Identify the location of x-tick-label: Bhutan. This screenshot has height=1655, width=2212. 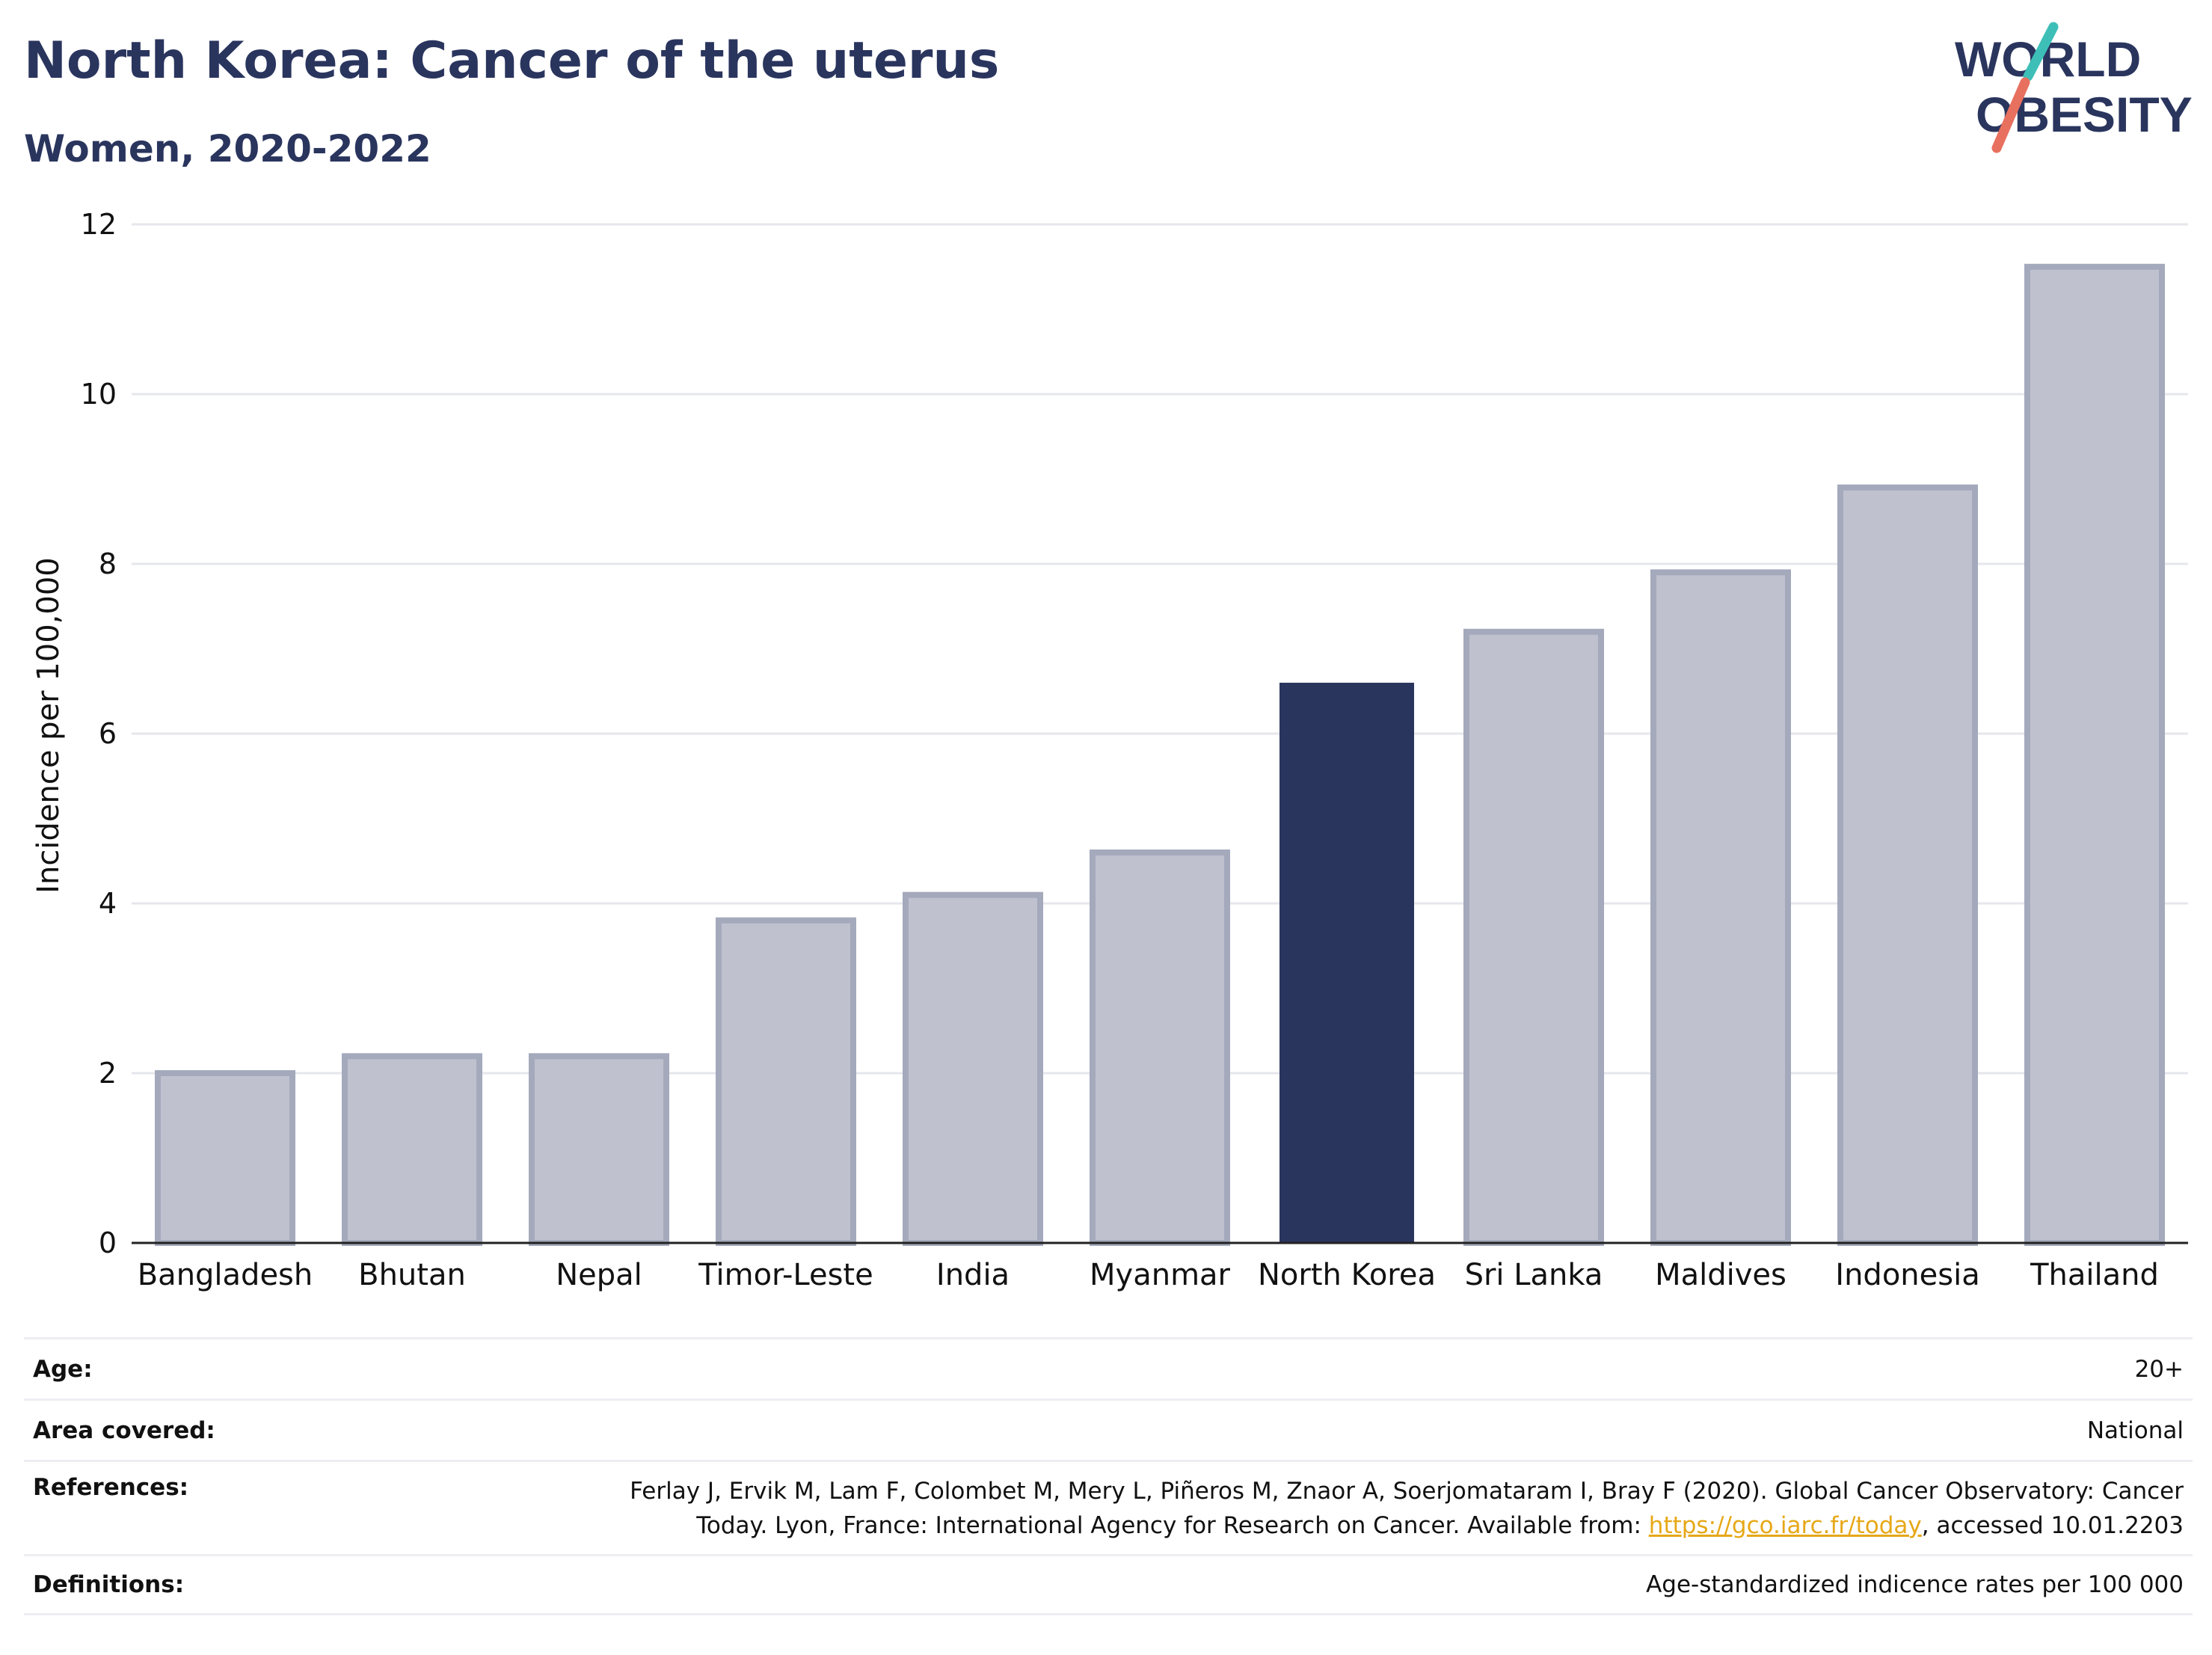
(412, 1275).